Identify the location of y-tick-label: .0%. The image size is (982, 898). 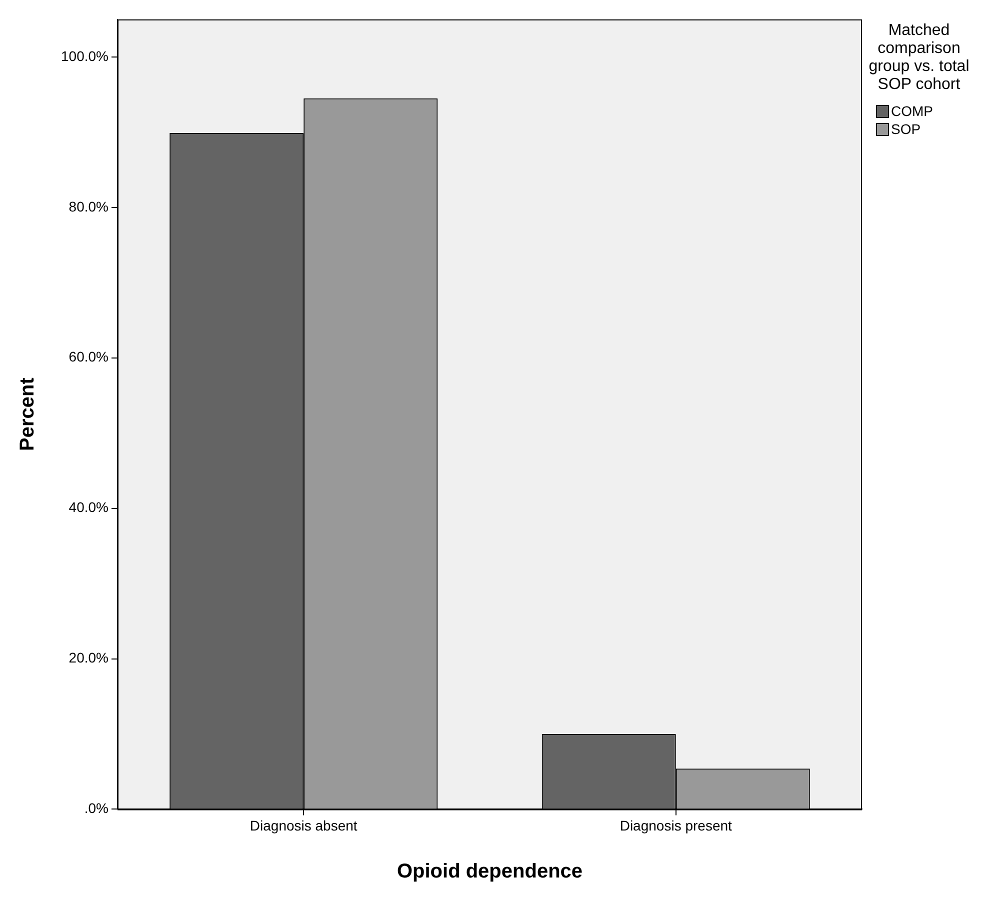
(96, 808).